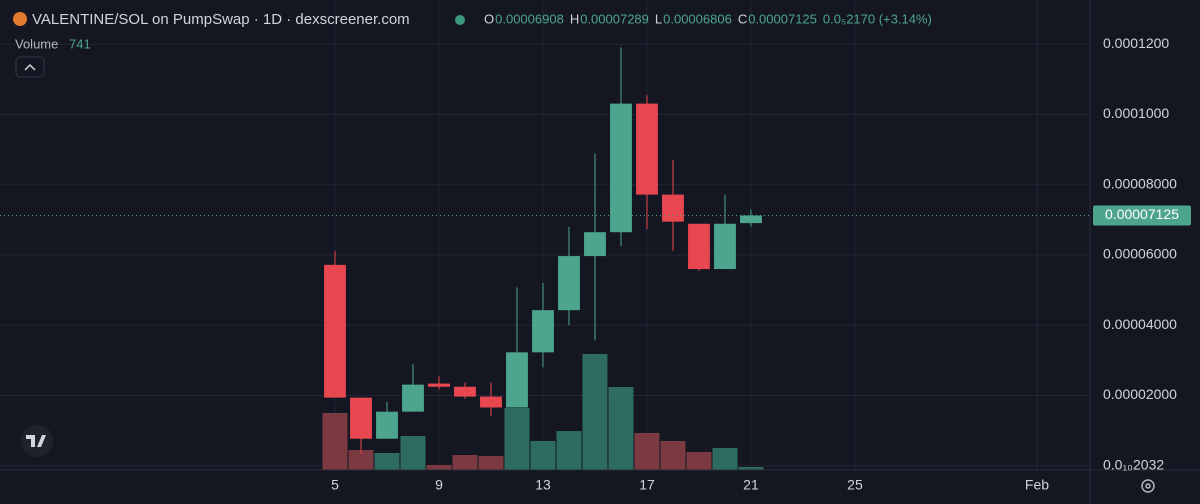 This screenshot has width=1200, height=504. Describe the element at coordinates (489, 18) in the screenshot. I see `ohlc-key: O` at that location.